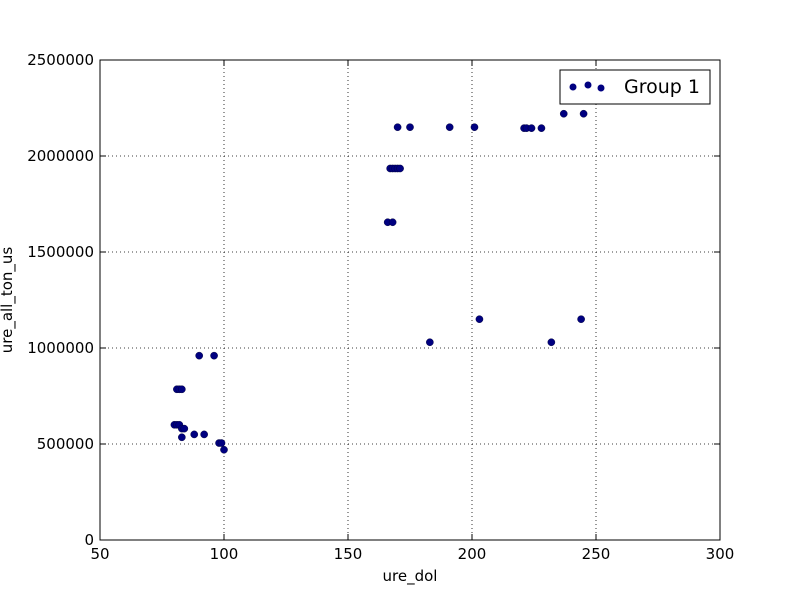 Image resolution: width=800 pixels, height=600 pixels. I want to click on legend: Group 1, so click(635, 87).